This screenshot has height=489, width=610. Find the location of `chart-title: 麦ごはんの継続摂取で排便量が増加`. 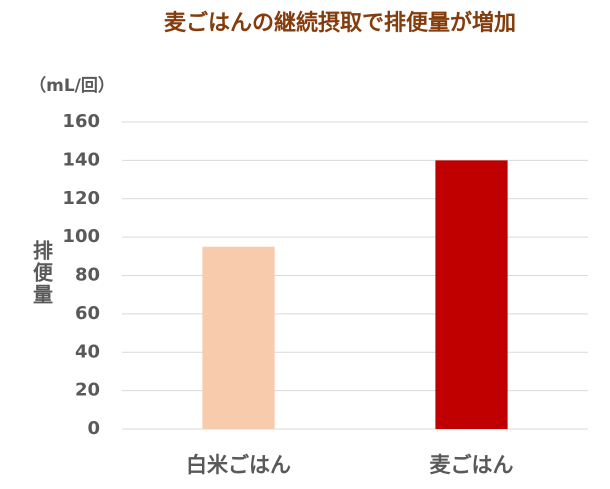

chart-title: 麦ごはんの継続摂取で排便量が増加 is located at coordinates (340, 23).